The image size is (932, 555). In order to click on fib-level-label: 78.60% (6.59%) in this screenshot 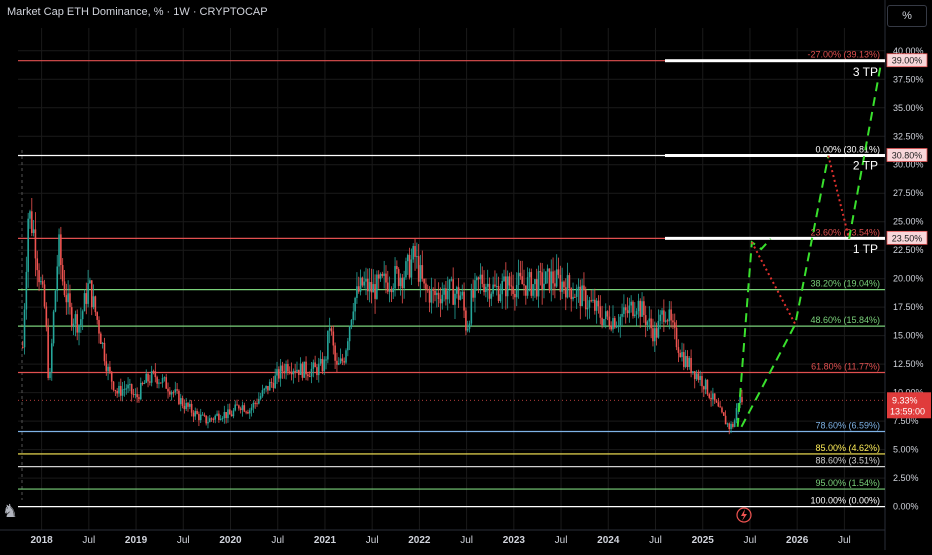, I will do `click(847, 426)`.